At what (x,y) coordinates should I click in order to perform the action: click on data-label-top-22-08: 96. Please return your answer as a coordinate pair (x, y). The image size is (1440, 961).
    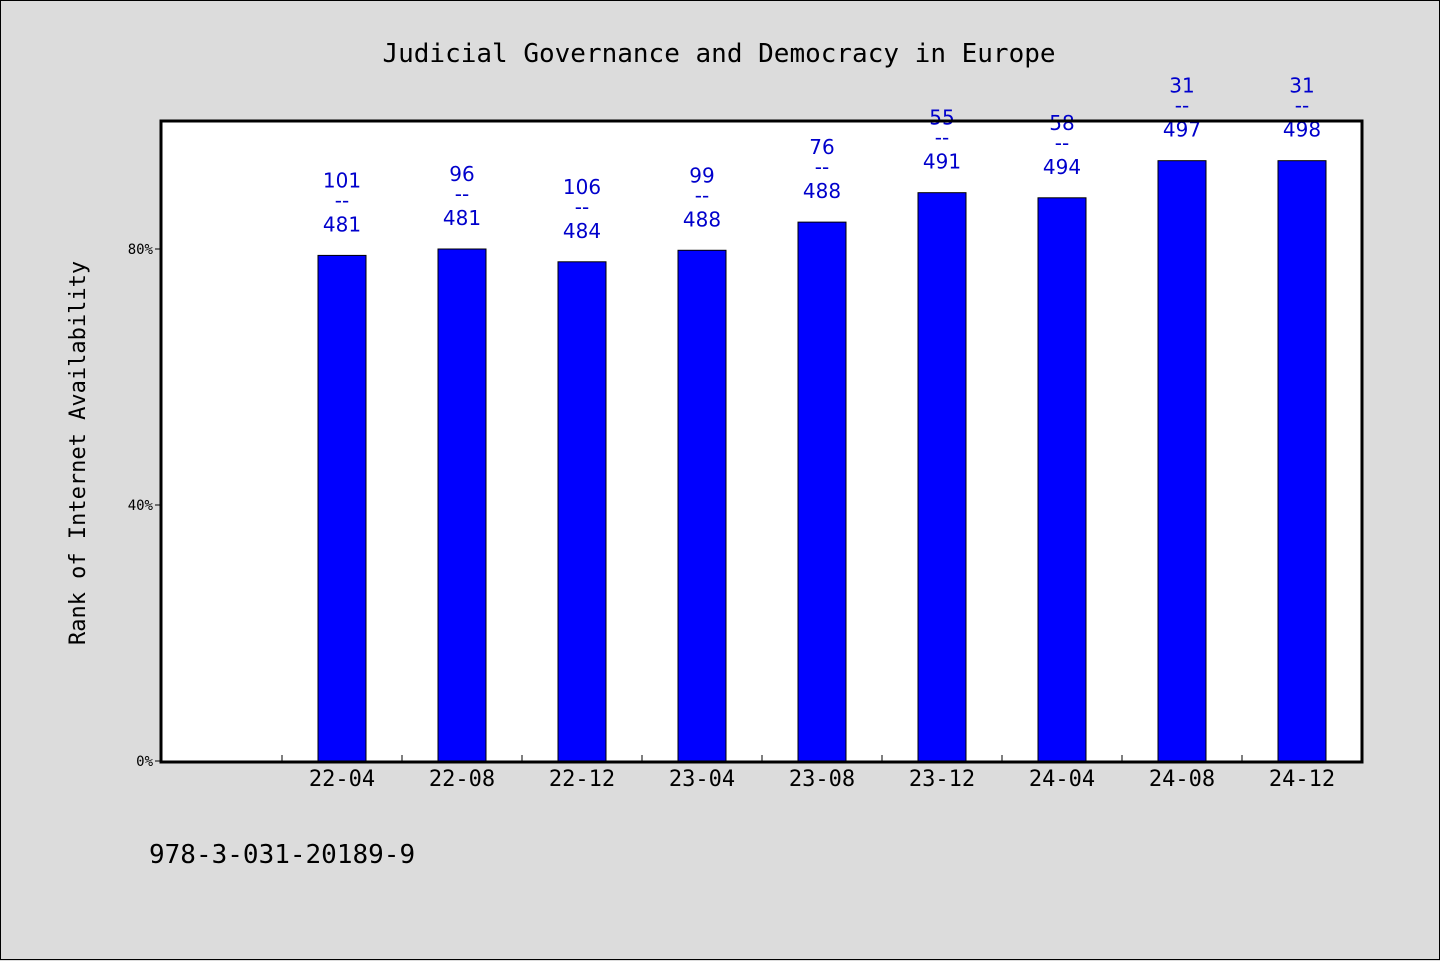
    Looking at the image, I should click on (461, 174).